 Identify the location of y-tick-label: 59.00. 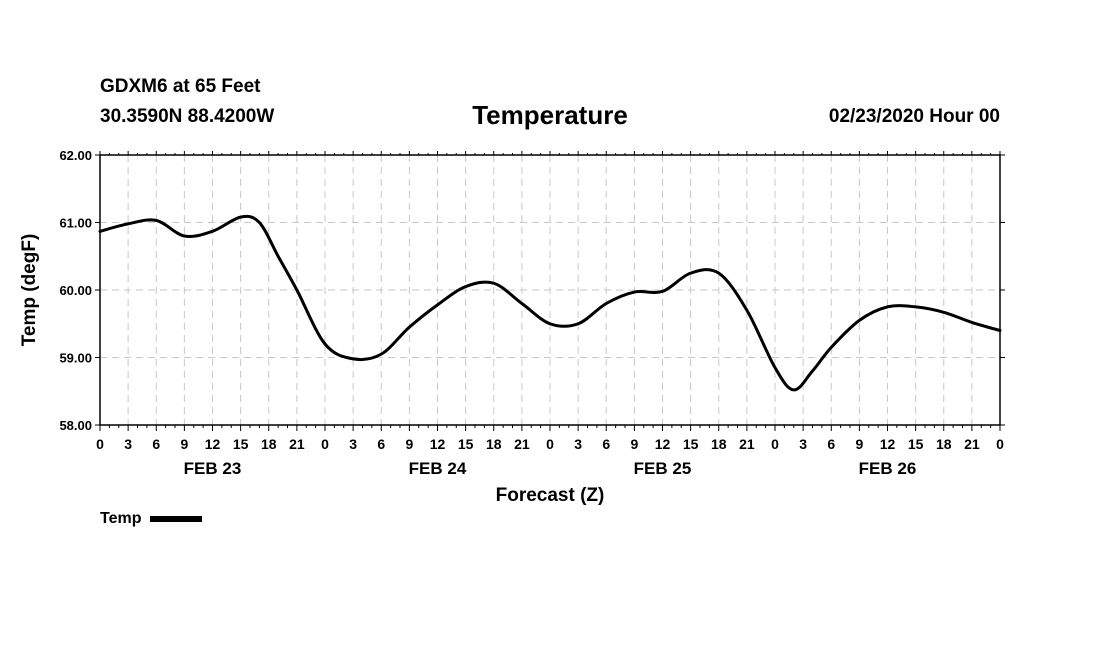
(75, 358).